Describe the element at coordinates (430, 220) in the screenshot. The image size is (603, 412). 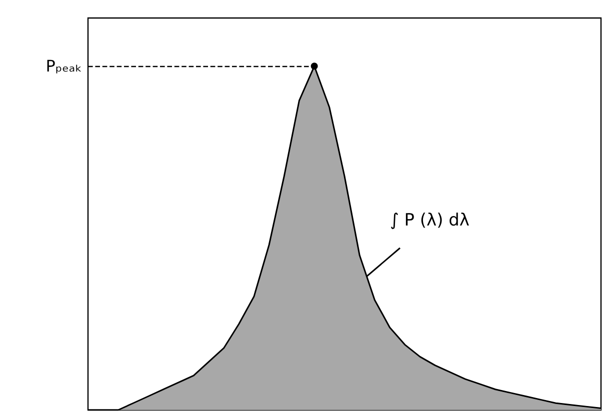
I see `annotation: ∫ P (λ) dλ` at that location.